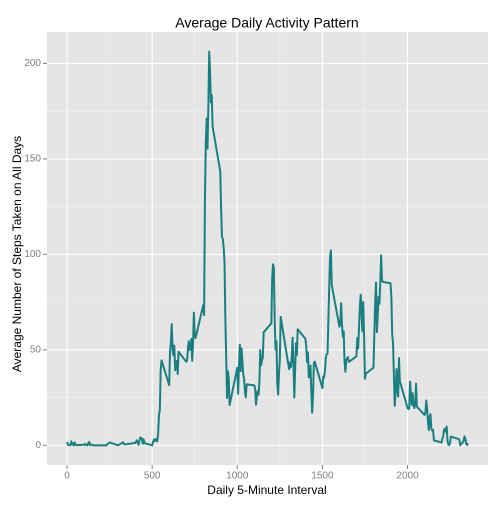 This screenshot has height=509, width=504. What do you see at coordinates (36, 349) in the screenshot?
I see `y-tick-label: 50` at bounding box center [36, 349].